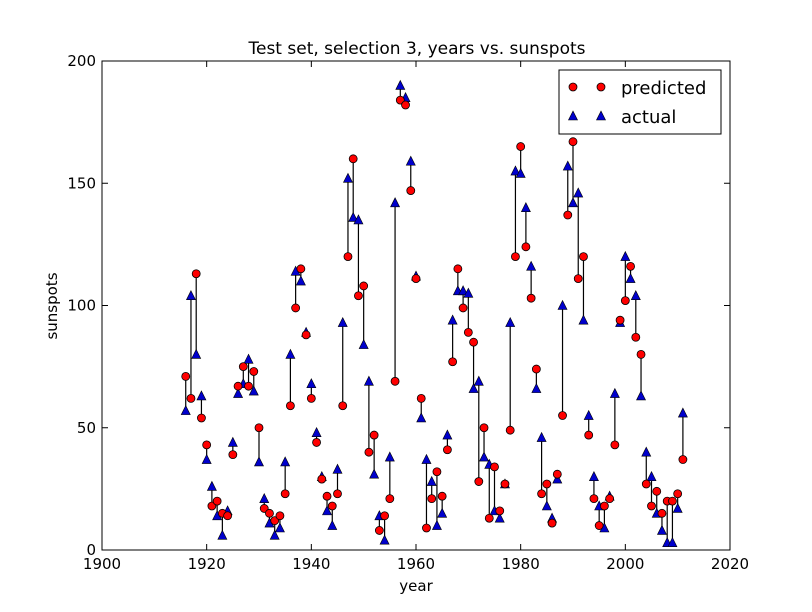  What do you see at coordinates (86, 428) in the screenshot?
I see `y-tick-label: 50` at bounding box center [86, 428].